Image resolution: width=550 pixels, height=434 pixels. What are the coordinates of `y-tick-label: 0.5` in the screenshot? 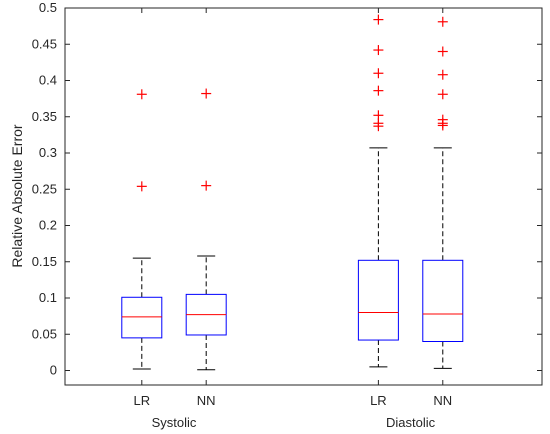 It's located at (48, 7).